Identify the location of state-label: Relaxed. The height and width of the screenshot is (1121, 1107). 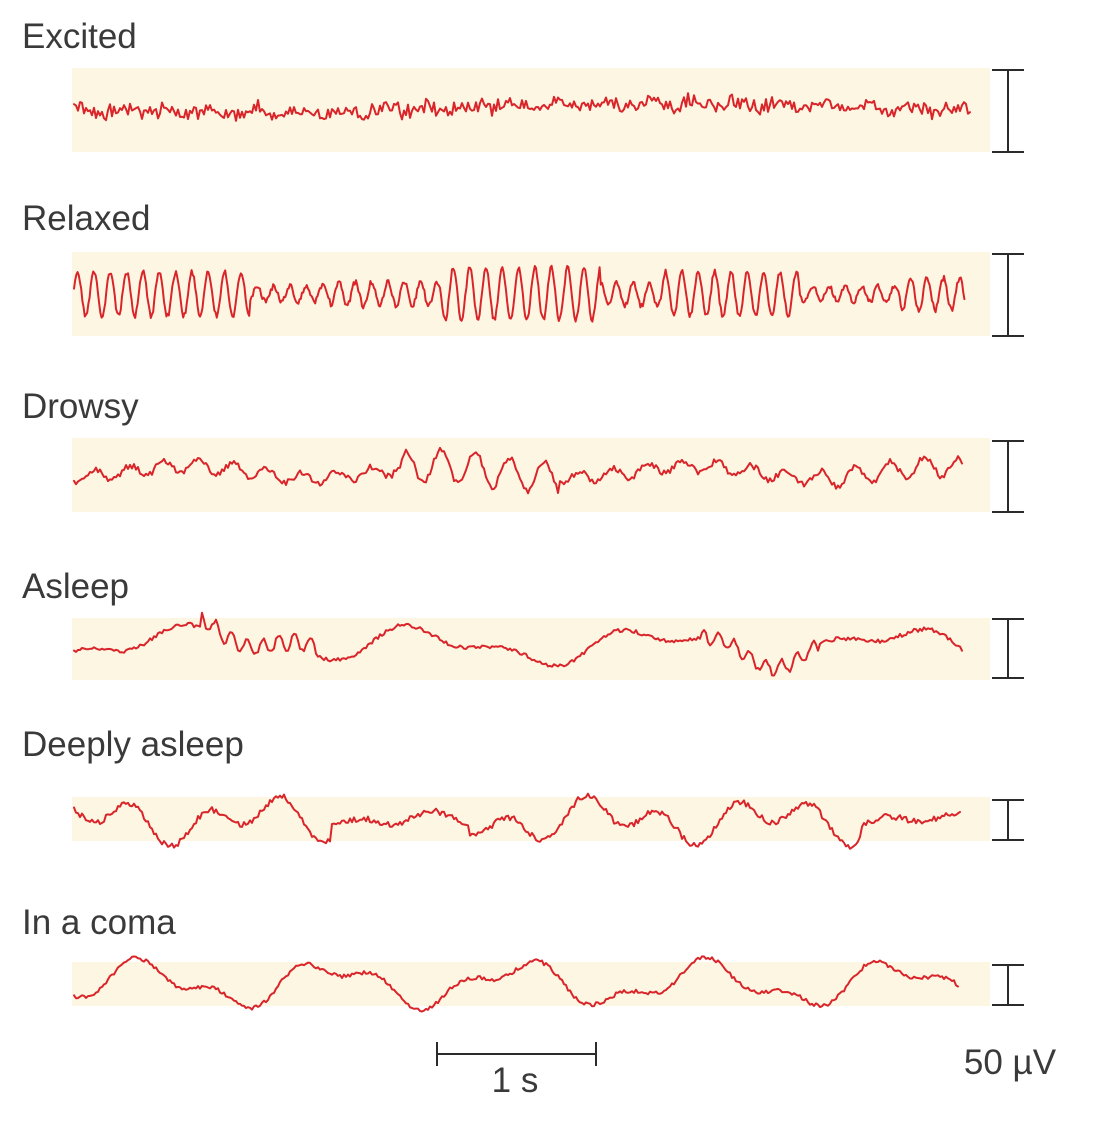
(86, 218).